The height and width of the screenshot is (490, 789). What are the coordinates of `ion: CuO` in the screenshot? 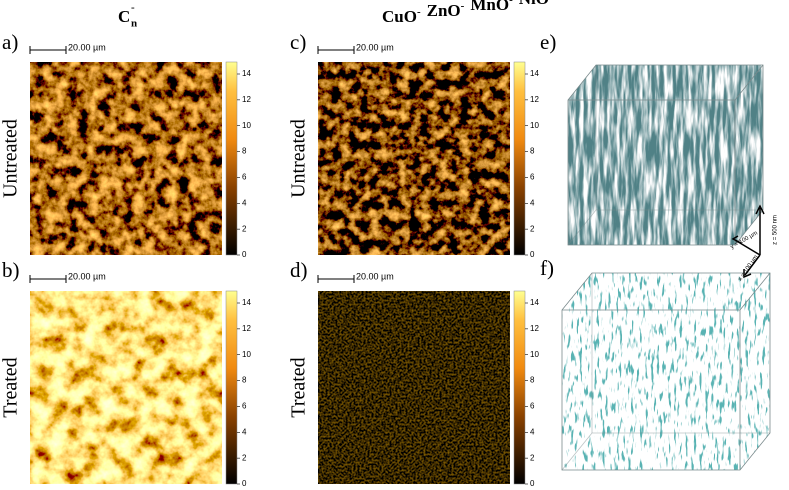 It's located at (399, 16).